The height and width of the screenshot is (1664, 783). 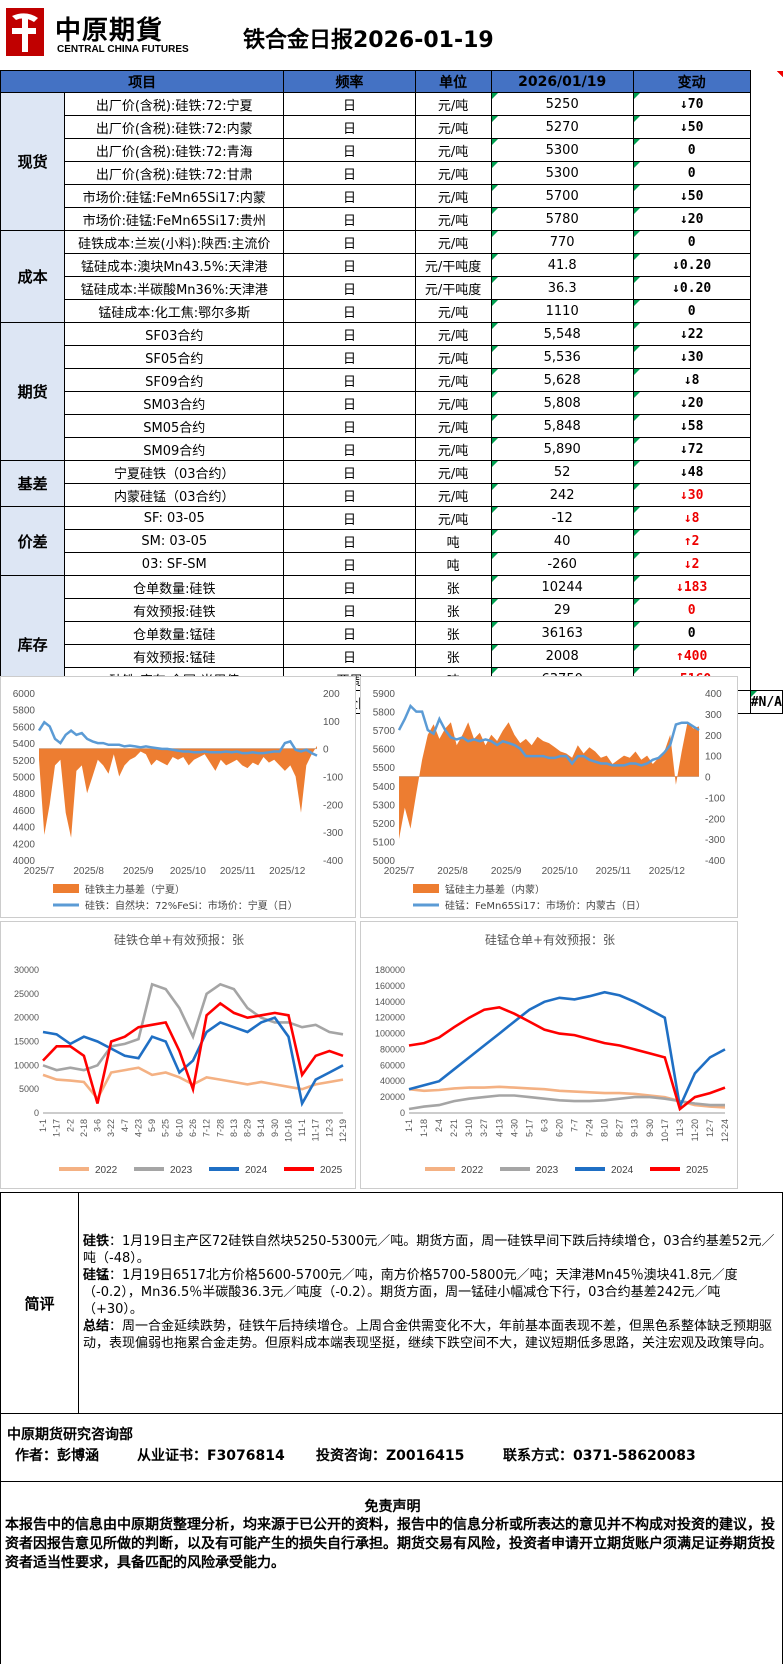 I want to click on value-cell: 1110, so click(x=562, y=311).